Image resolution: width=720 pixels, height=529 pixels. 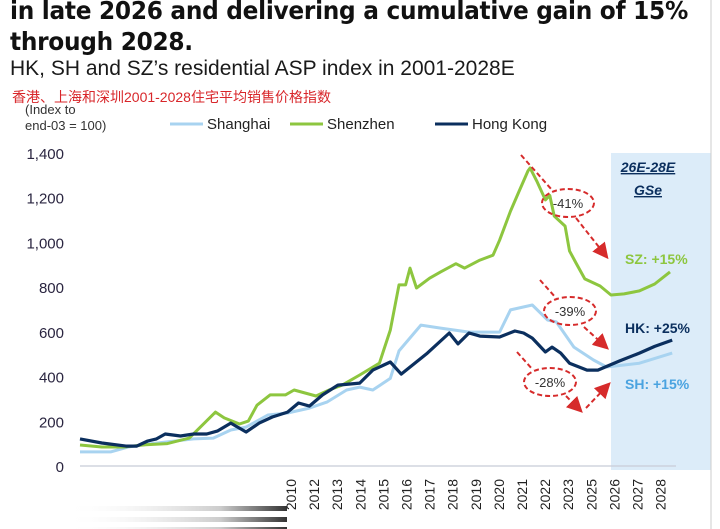 What do you see at coordinates (407, 494) in the screenshot?
I see `x-tick-label: 2016` at bounding box center [407, 494].